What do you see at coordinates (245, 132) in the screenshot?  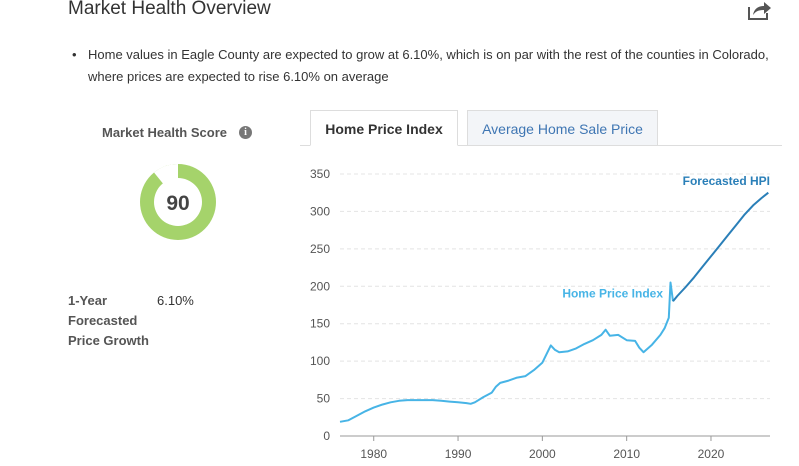 I see `info-icon: i` at bounding box center [245, 132].